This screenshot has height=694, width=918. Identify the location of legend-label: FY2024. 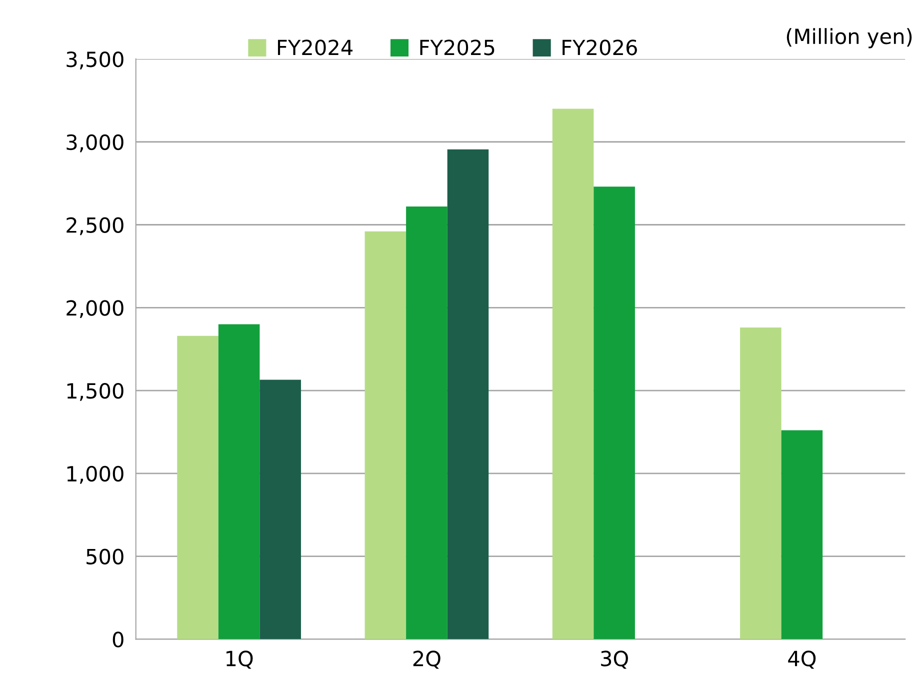
(315, 48).